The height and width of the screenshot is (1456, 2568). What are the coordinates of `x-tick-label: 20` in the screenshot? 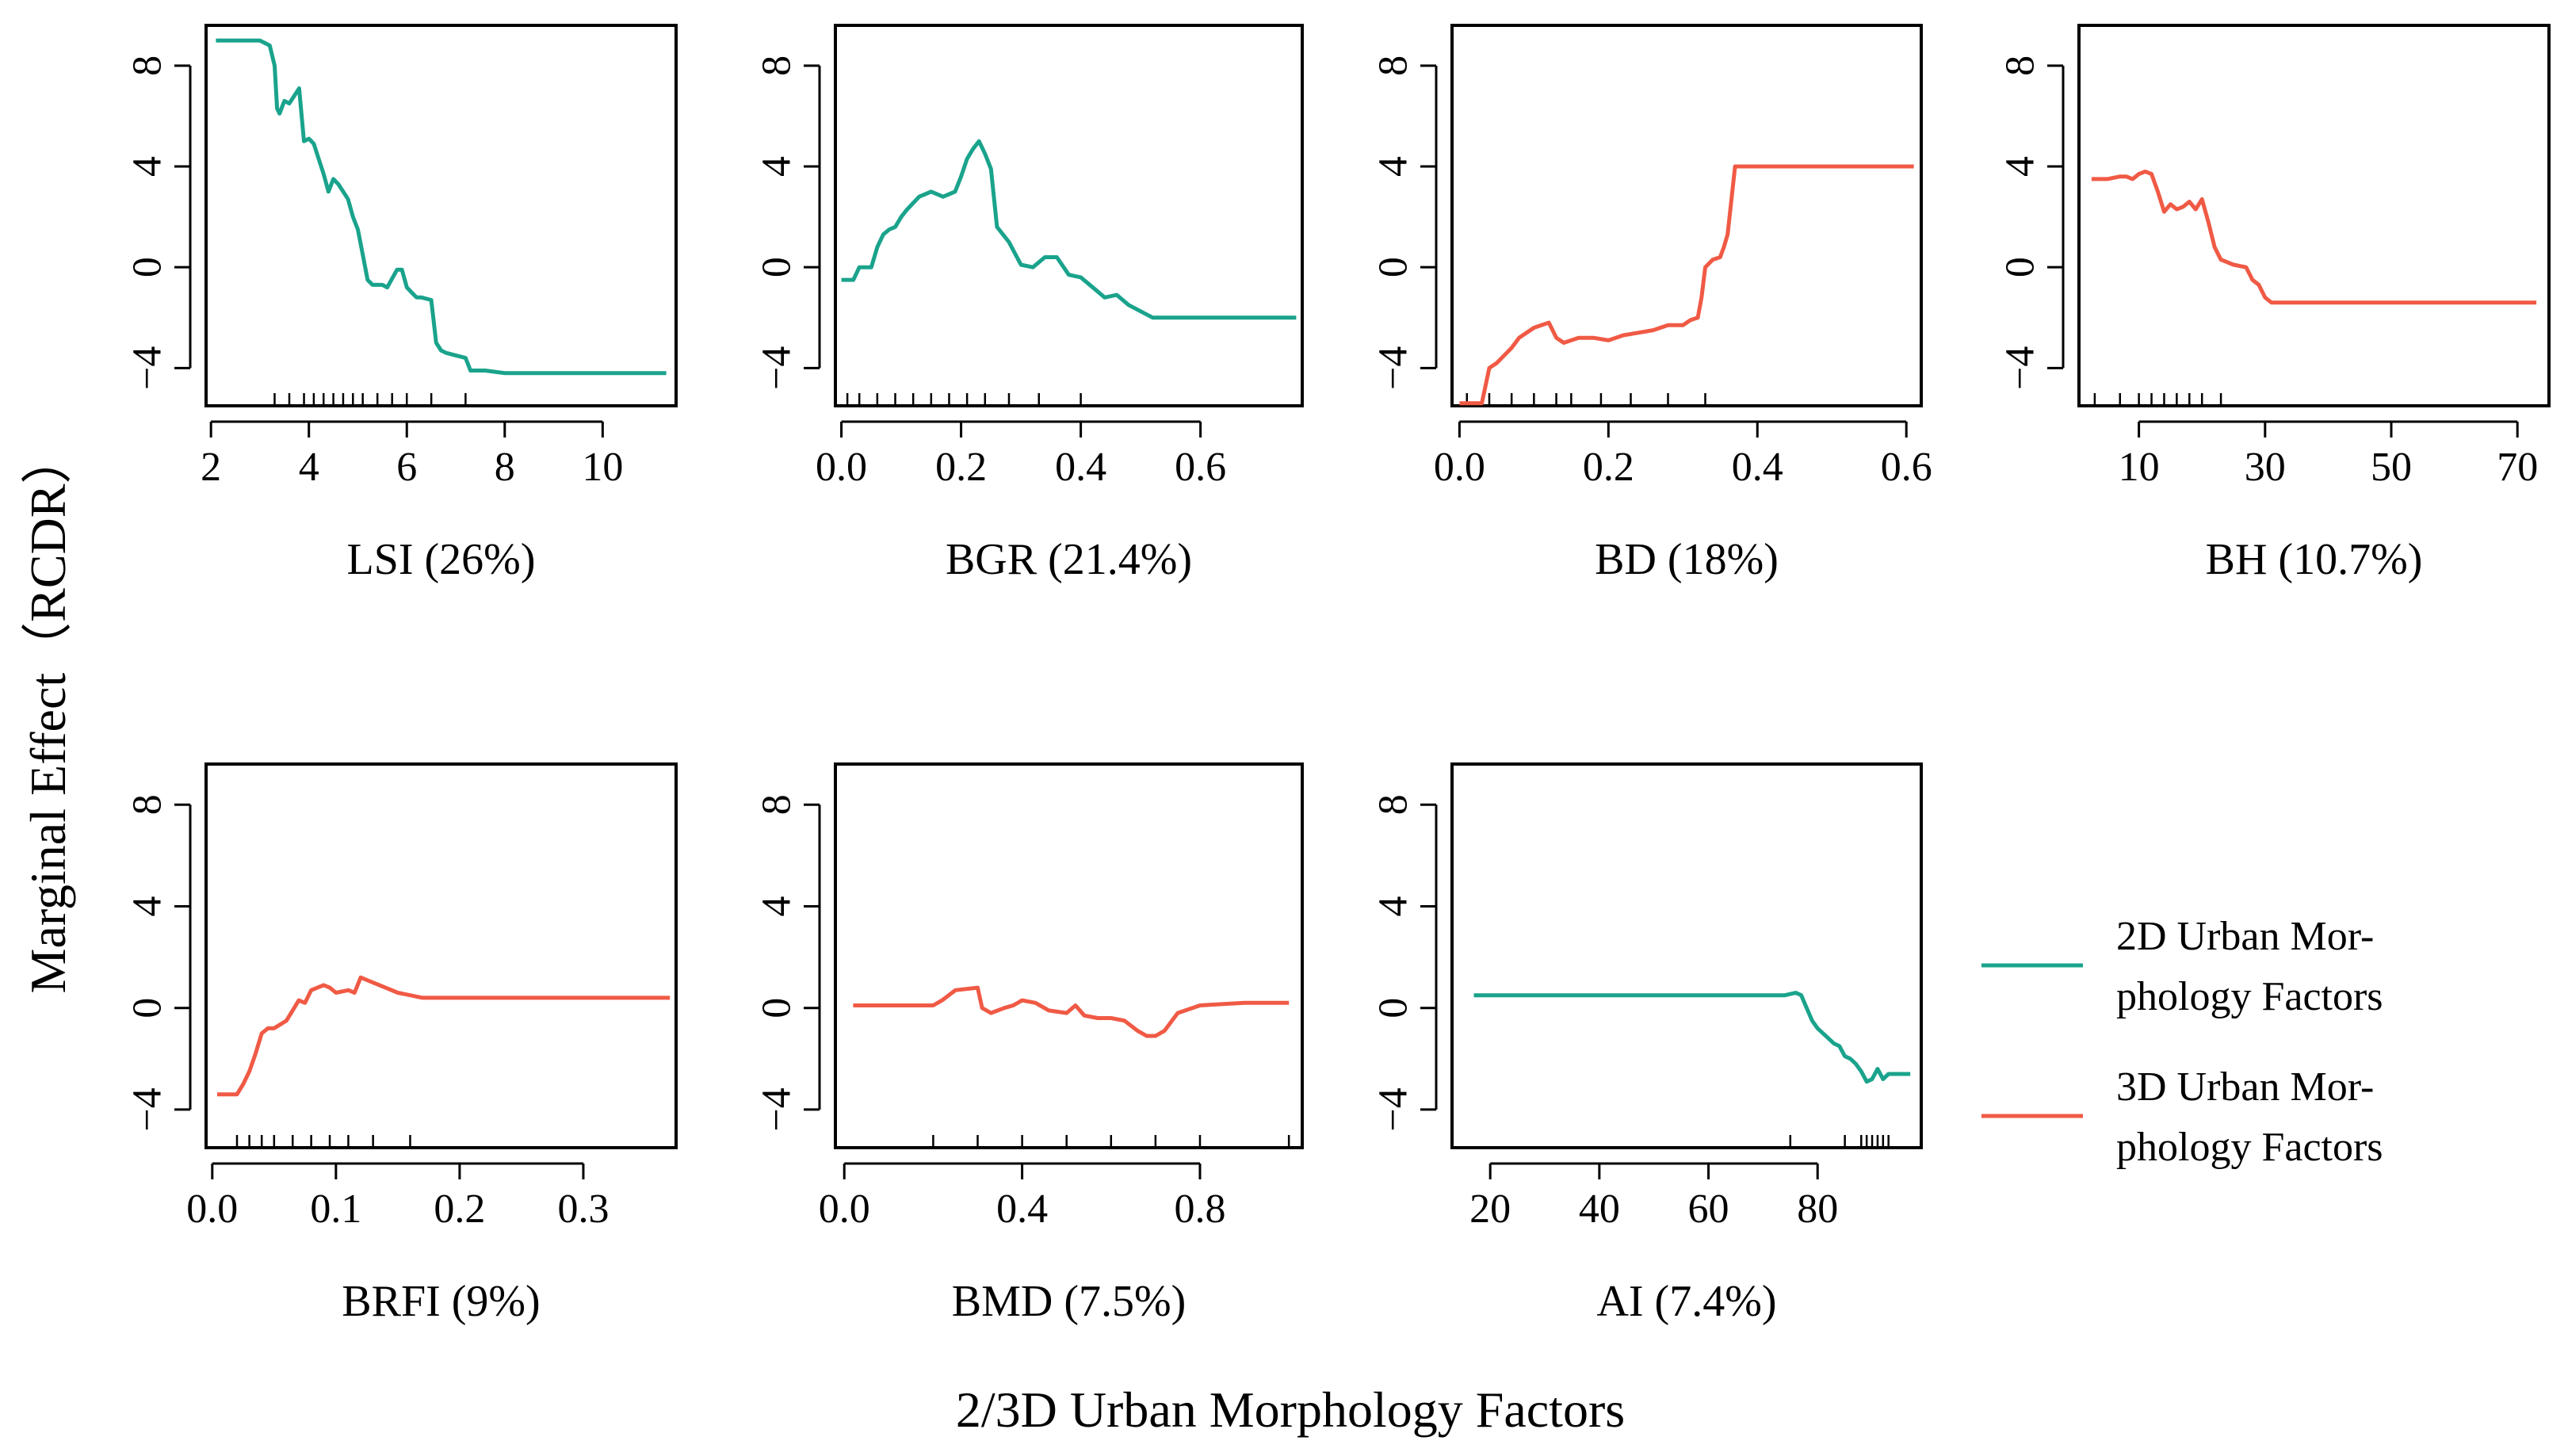 It's located at (1490, 1209).